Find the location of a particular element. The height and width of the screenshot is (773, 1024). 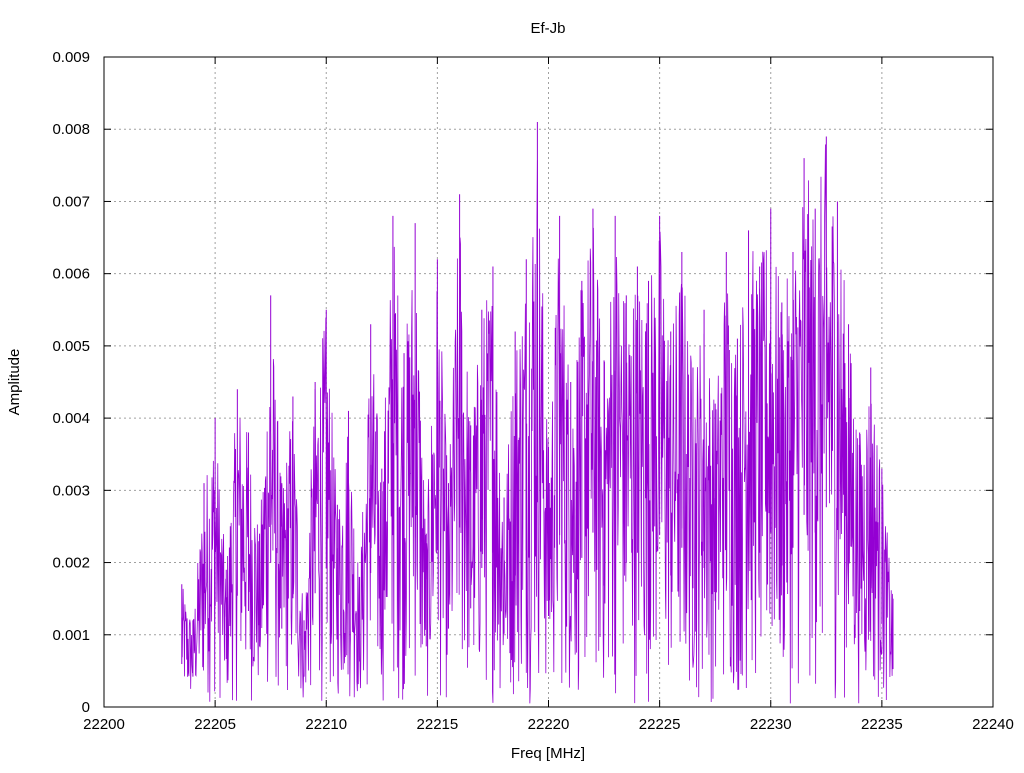

y-tick-label: 0.008 is located at coordinates (71, 129).